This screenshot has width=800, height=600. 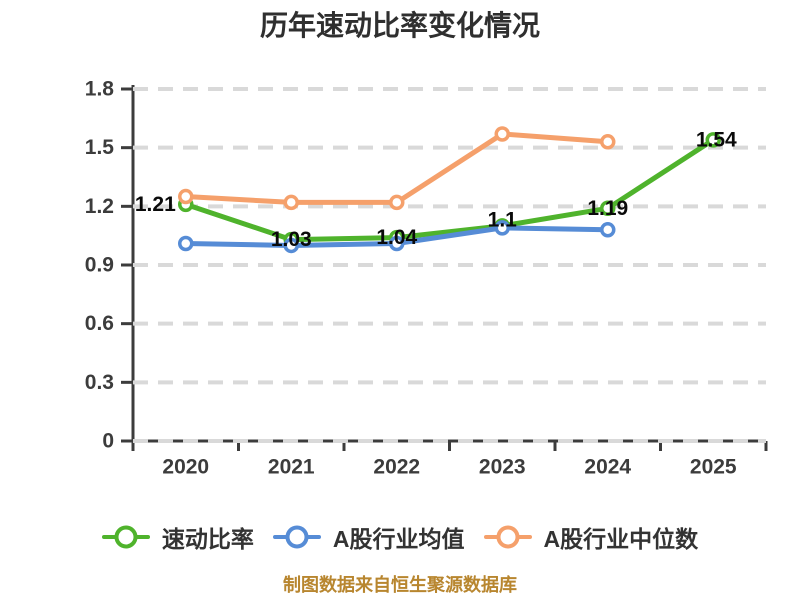 I want to click on data-point-label: 1.19, so click(x=607, y=208).